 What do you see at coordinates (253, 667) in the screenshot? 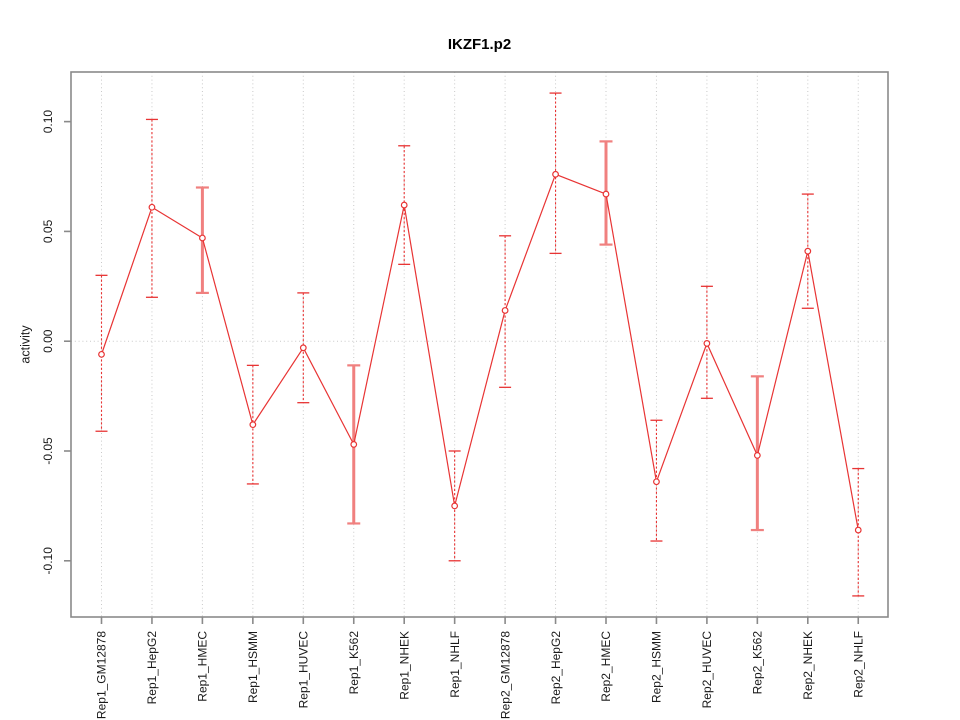
I see `category-label: Rep1_HSMM` at bounding box center [253, 667].